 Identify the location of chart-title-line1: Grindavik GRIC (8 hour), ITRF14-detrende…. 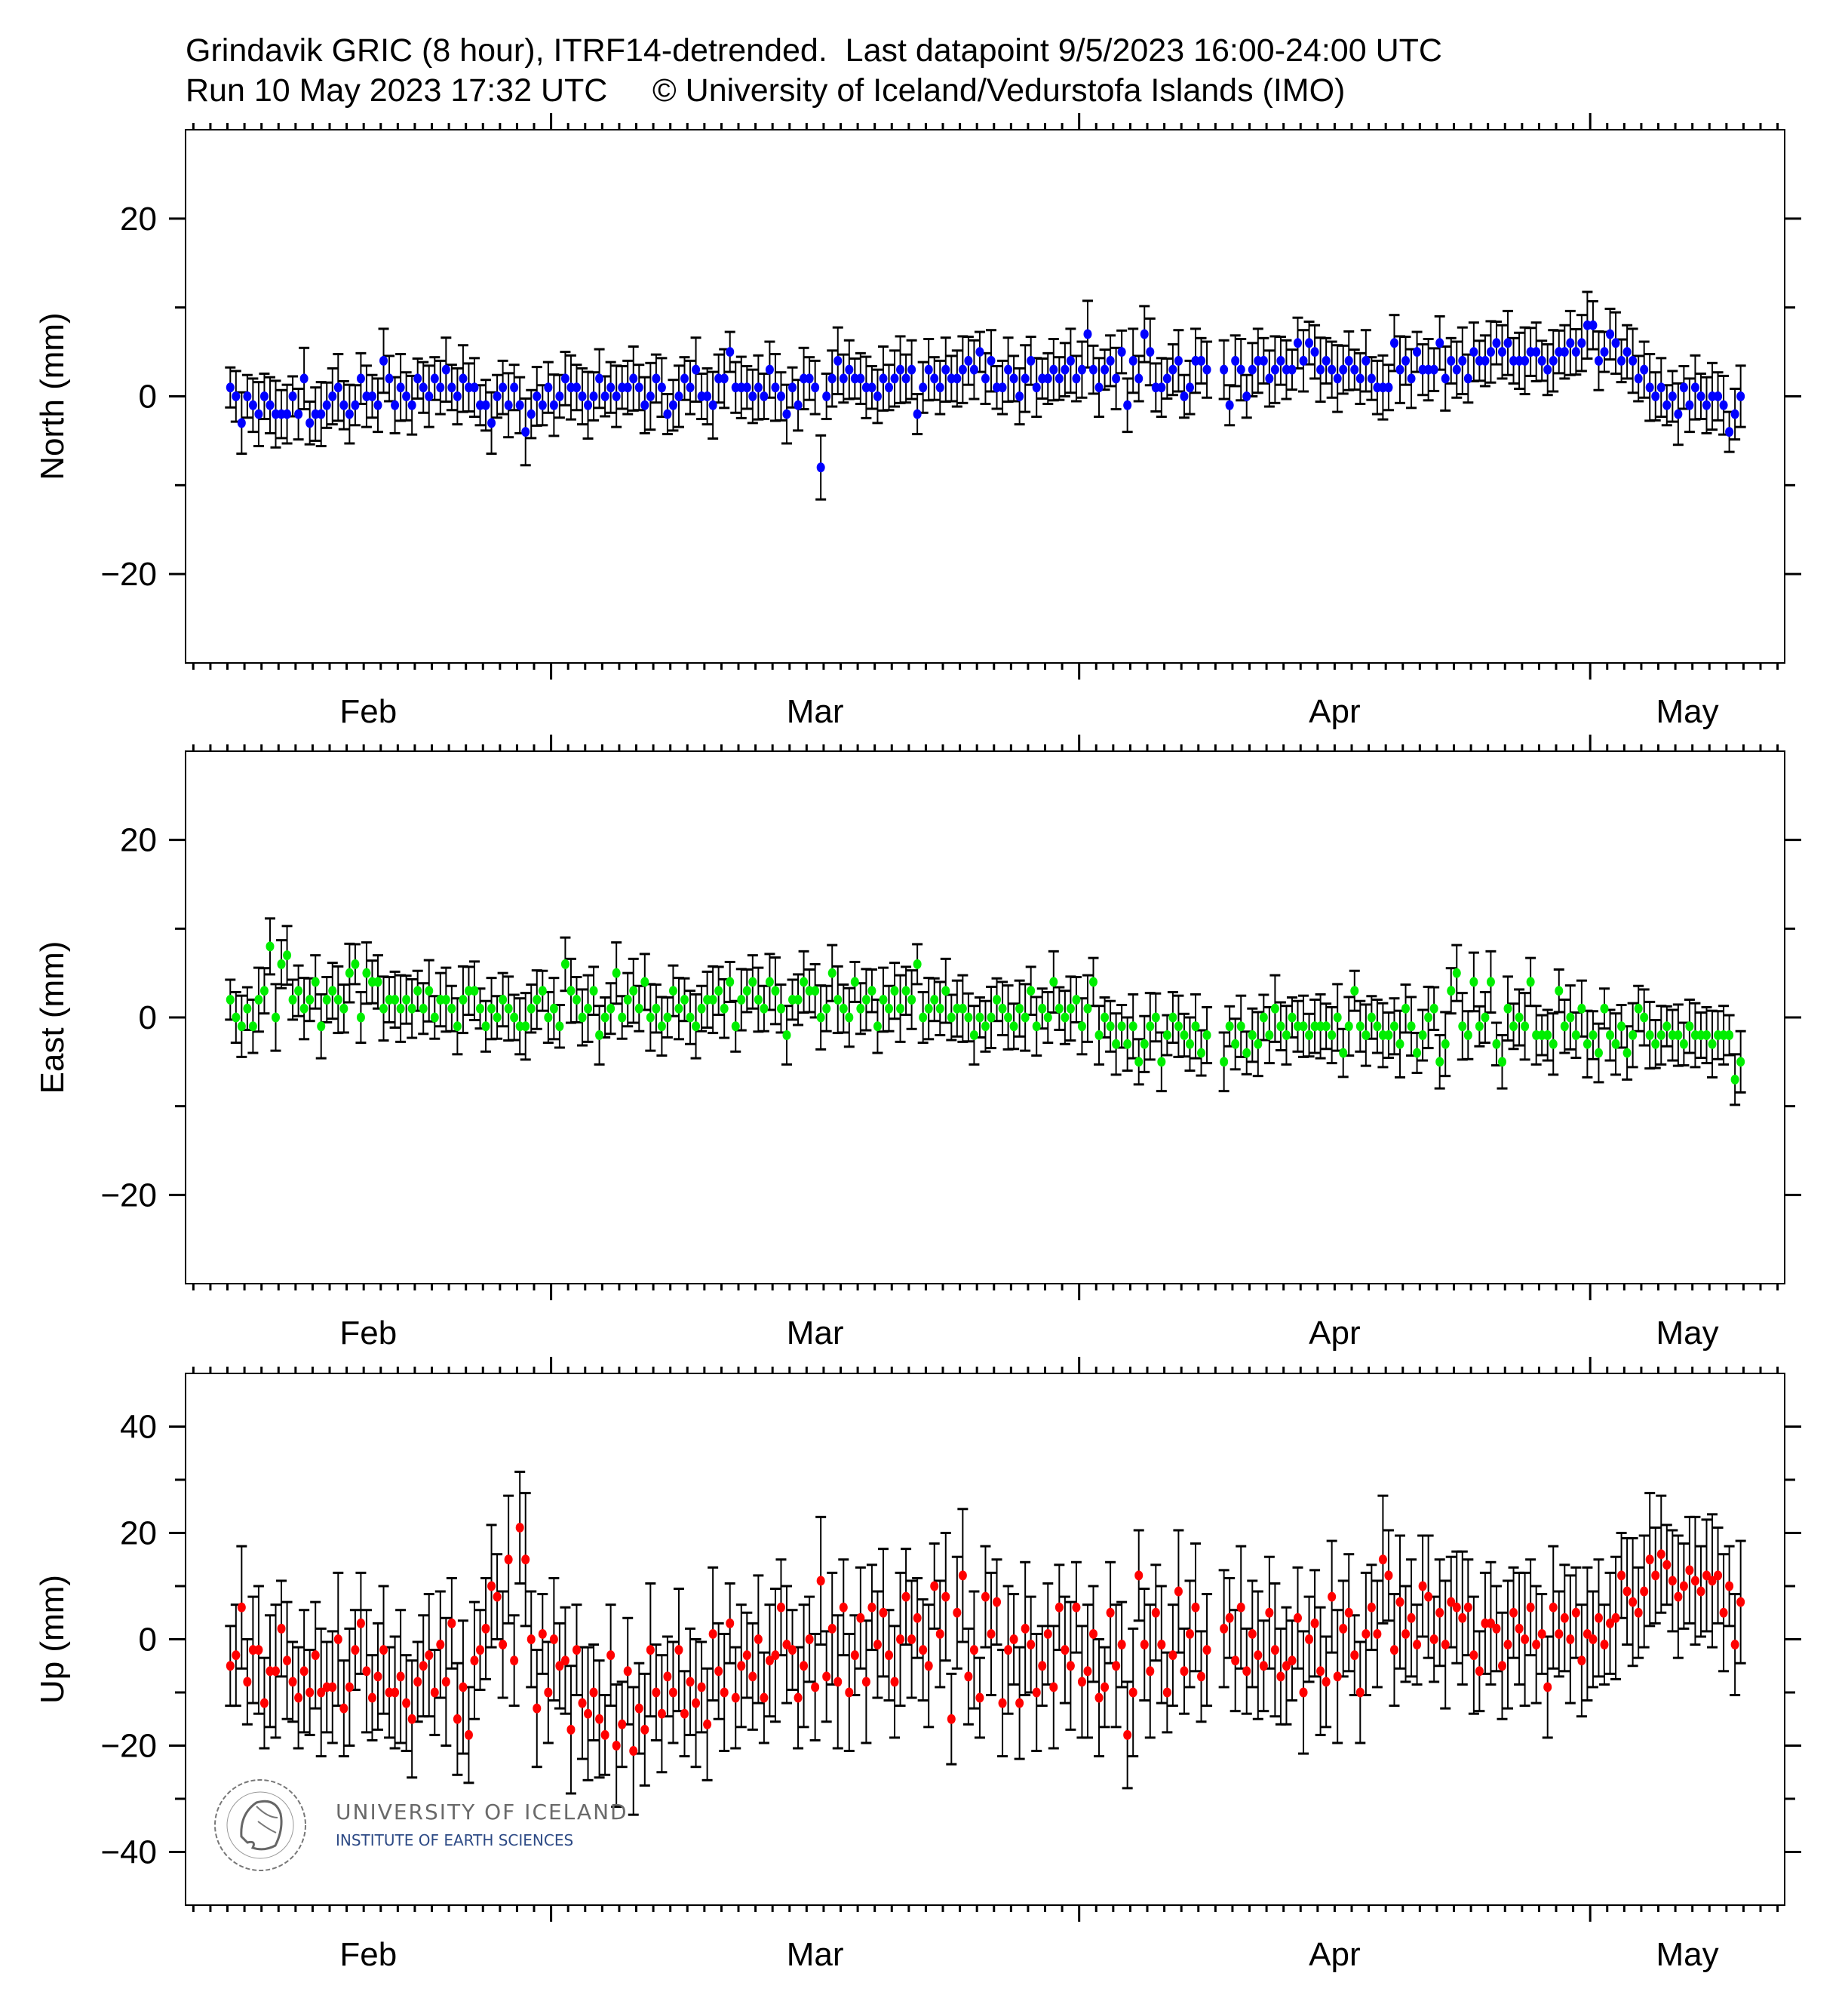
(814, 51).